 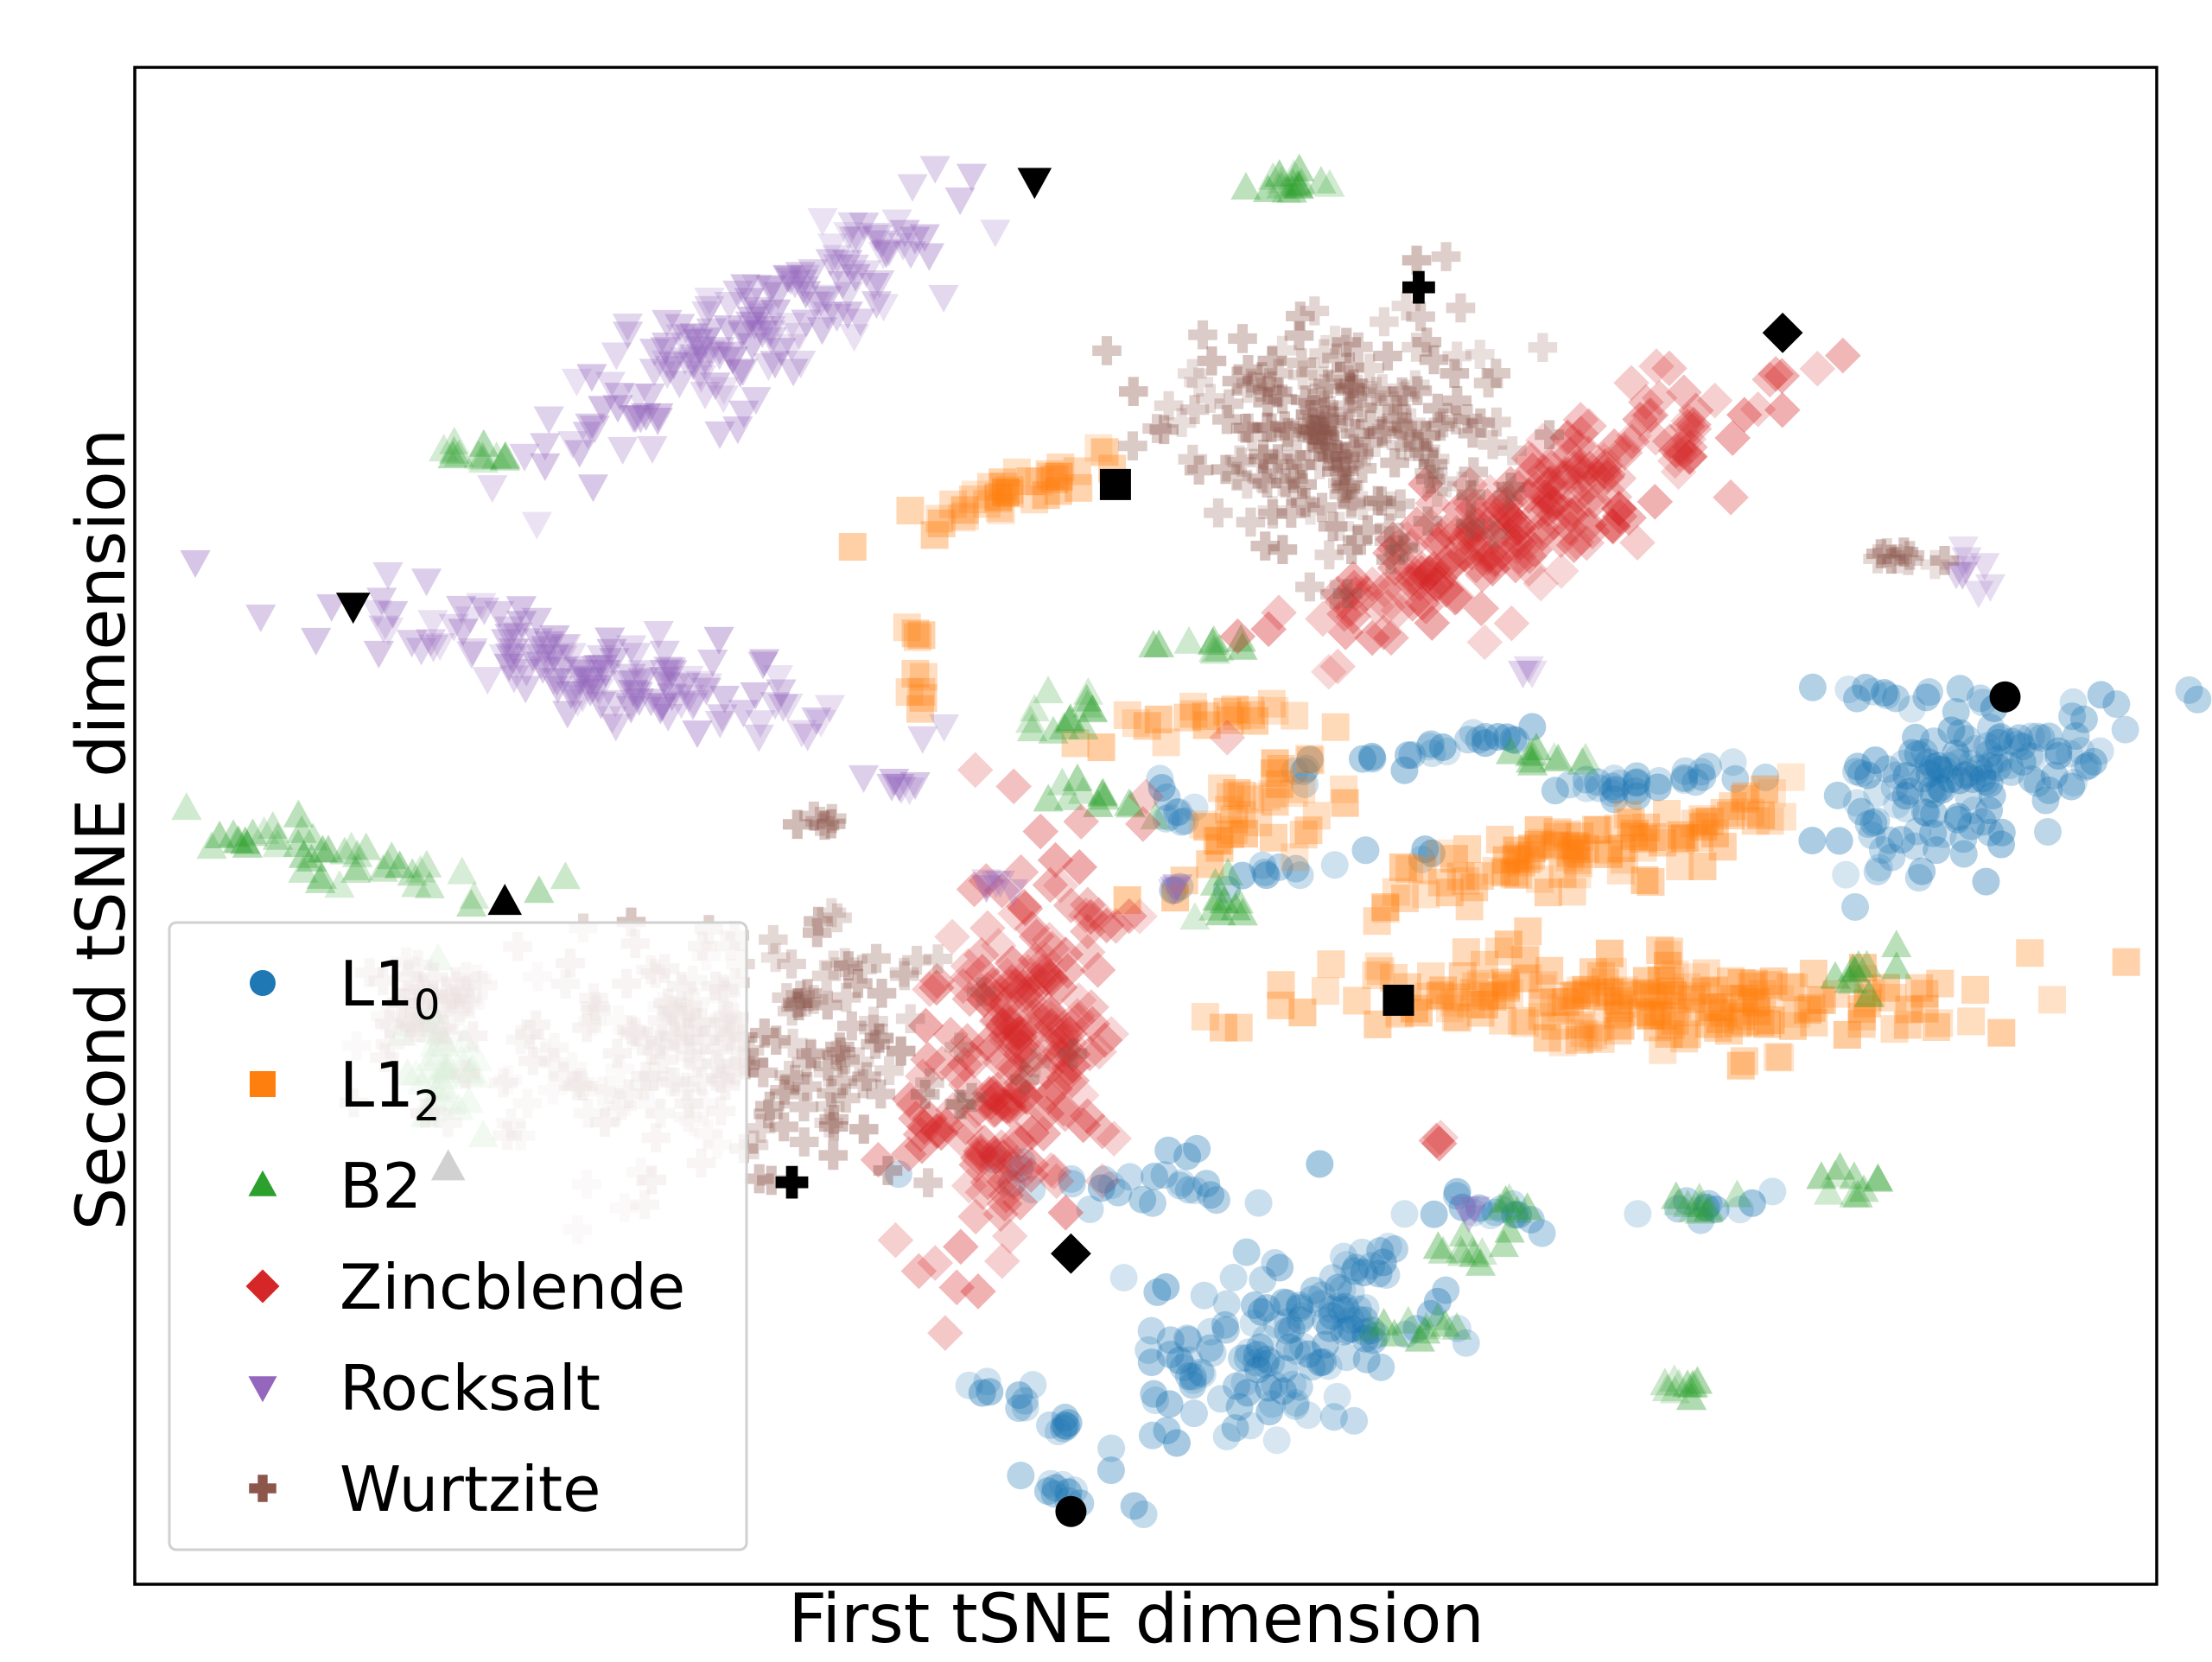 What do you see at coordinates (471, 1388) in the screenshot?
I see `legend-label: Rocksalt` at bounding box center [471, 1388].